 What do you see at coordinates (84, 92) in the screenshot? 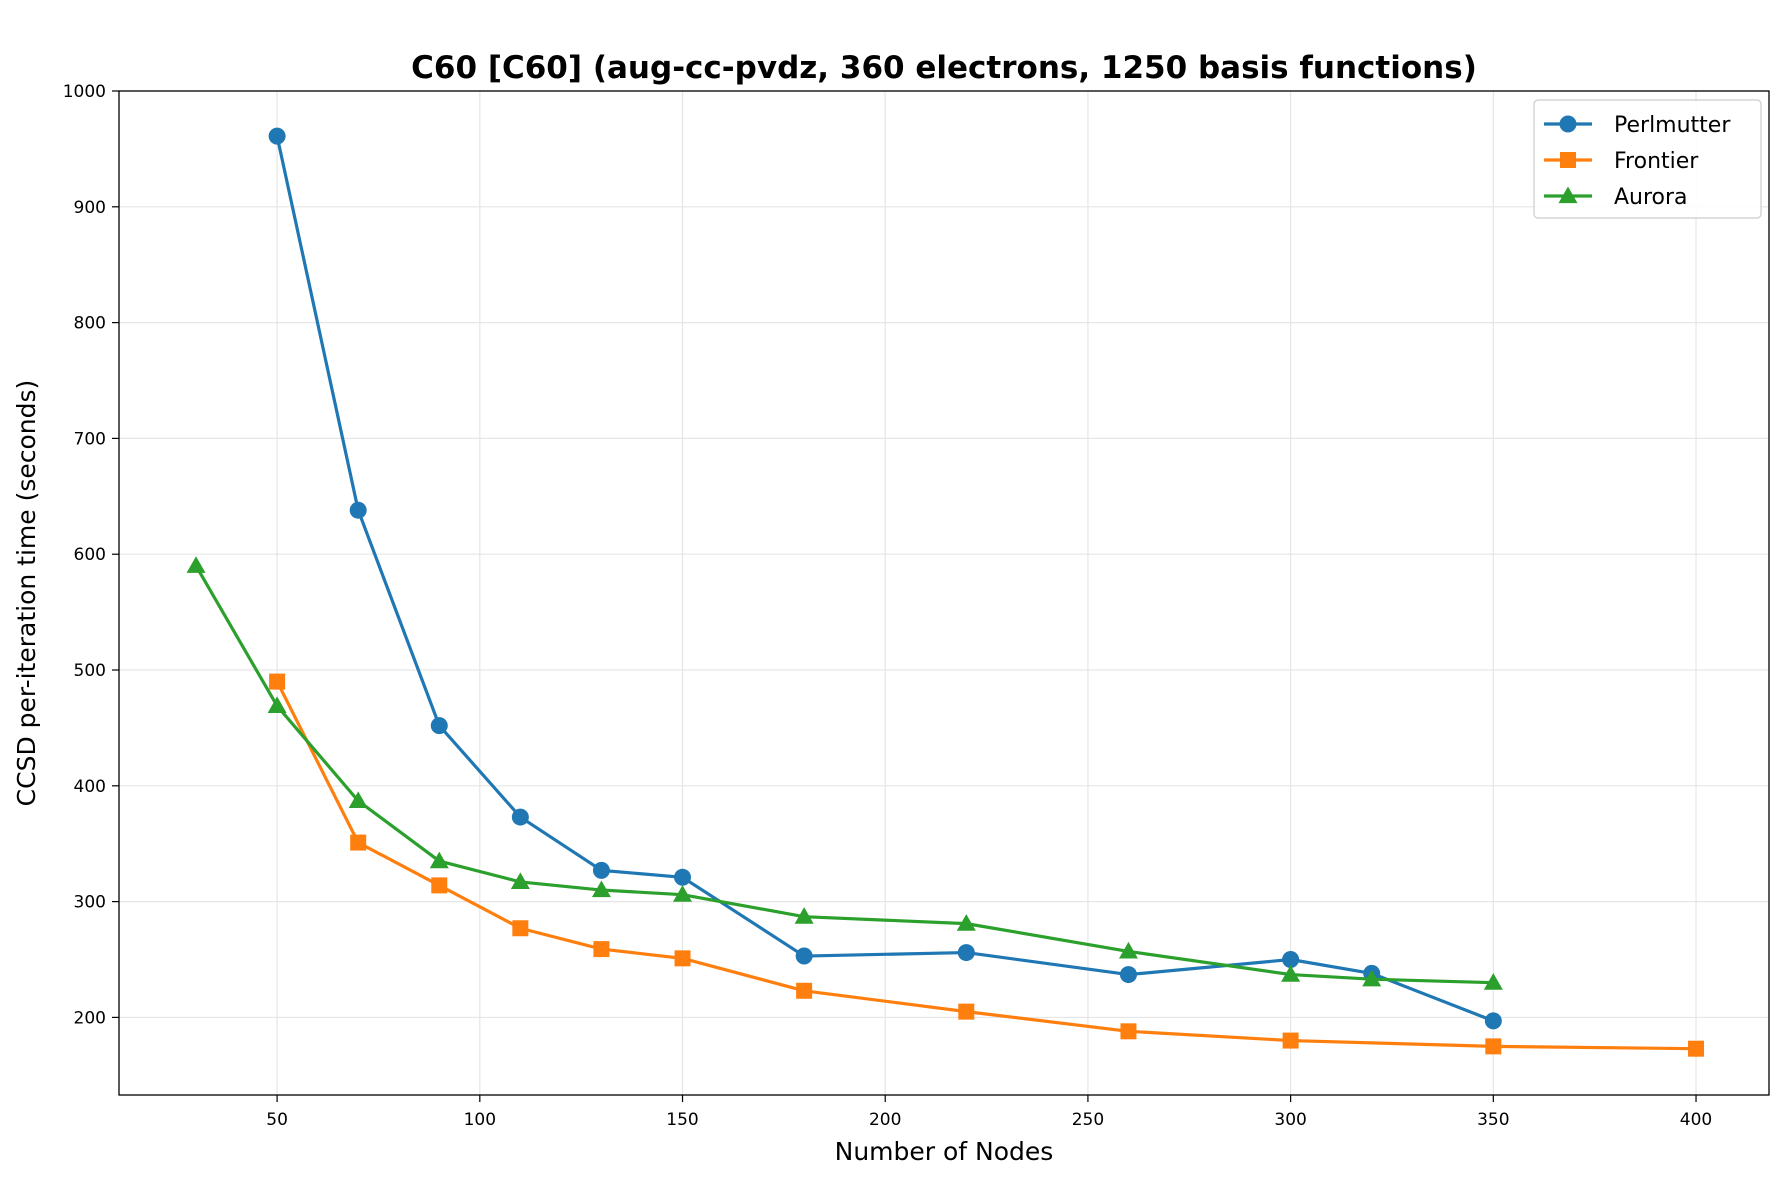
I see `y-tick-label: 1000` at bounding box center [84, 92].